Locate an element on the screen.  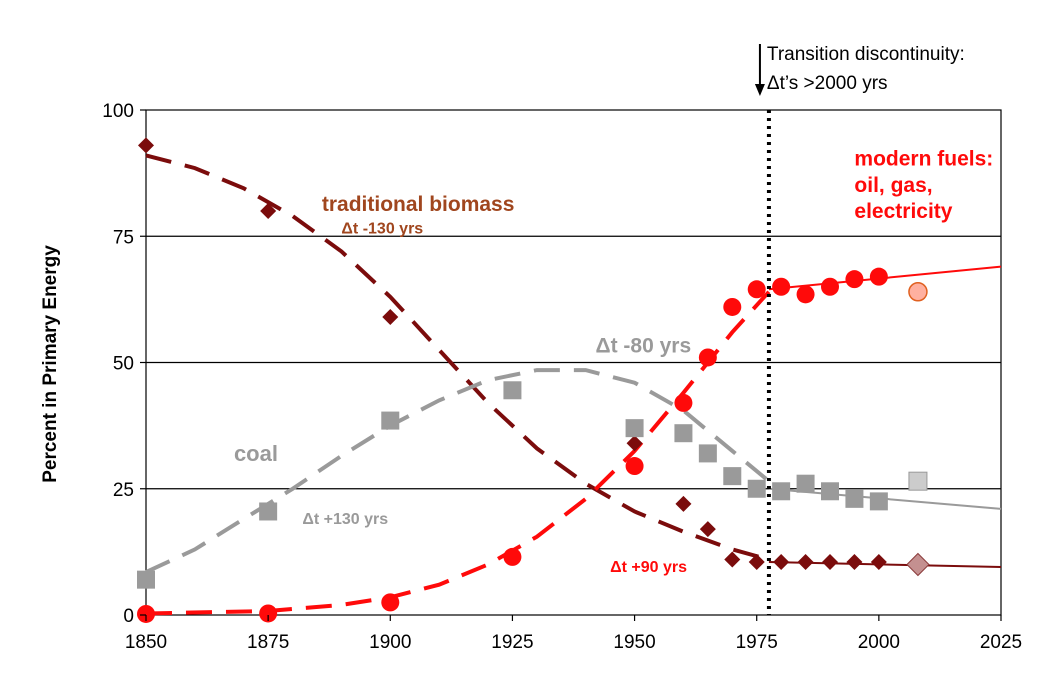
coal-label-0-0: coal is located at coordinates (256, 453).